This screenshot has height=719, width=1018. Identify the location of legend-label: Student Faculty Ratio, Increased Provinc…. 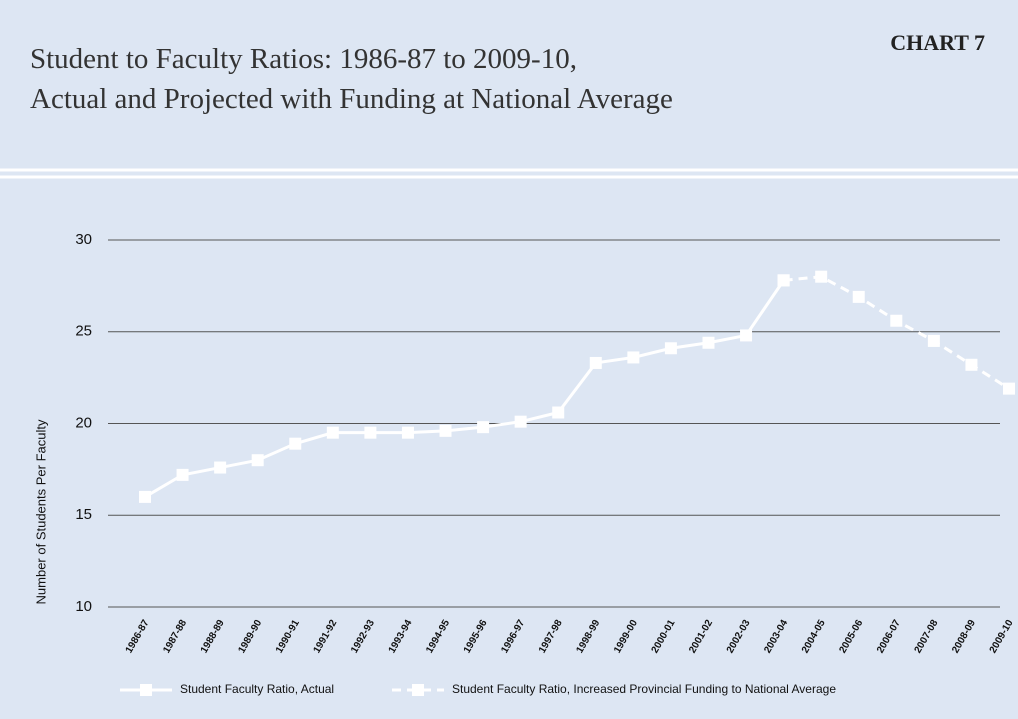
(644, 689).